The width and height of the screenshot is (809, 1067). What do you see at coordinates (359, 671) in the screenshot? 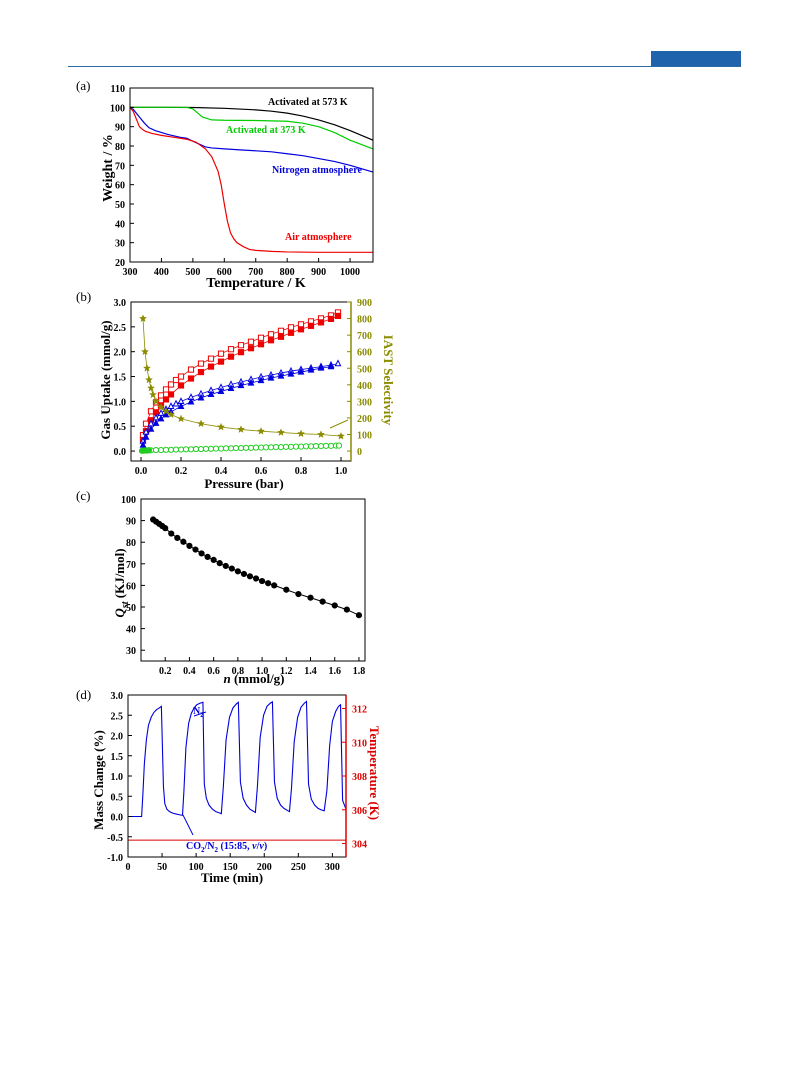
I see `x-tick-label: 1.8` at bounding box center [359, 671].